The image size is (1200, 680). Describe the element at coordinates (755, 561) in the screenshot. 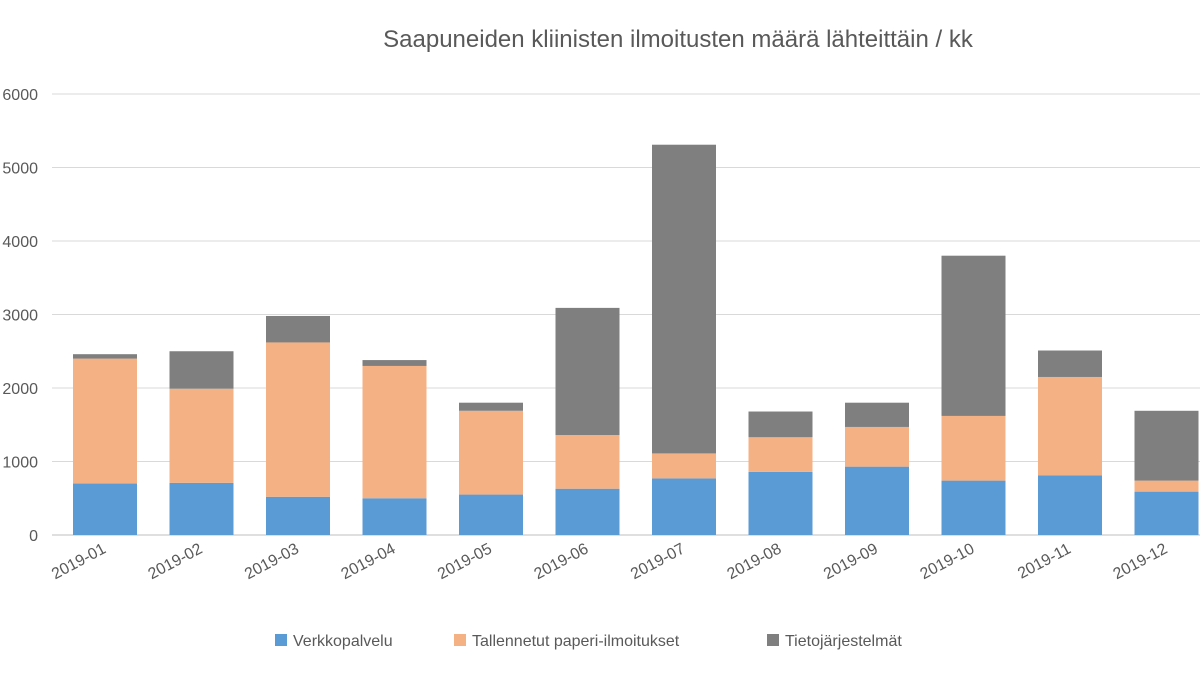

I see `x-tick-label: 2019-08` at that location.